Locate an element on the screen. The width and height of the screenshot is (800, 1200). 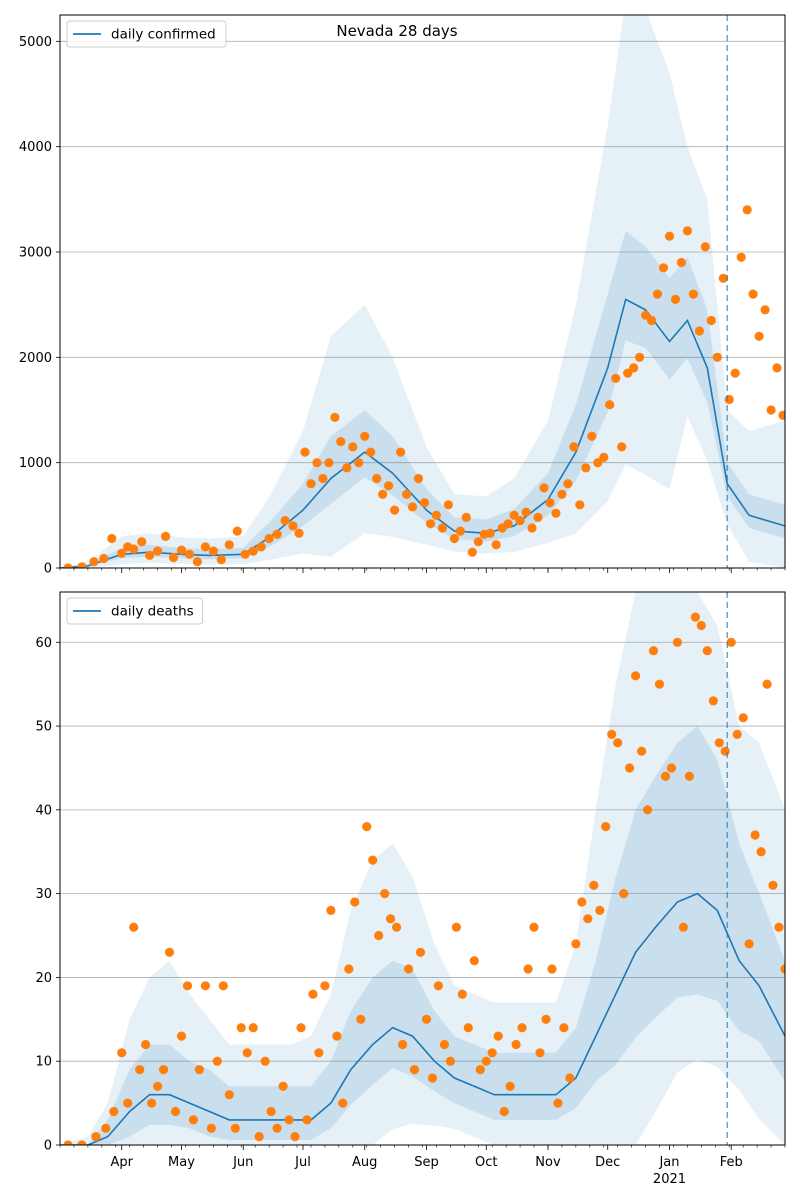
y-tick-label: 0 is located at coordinates (48, 1146).